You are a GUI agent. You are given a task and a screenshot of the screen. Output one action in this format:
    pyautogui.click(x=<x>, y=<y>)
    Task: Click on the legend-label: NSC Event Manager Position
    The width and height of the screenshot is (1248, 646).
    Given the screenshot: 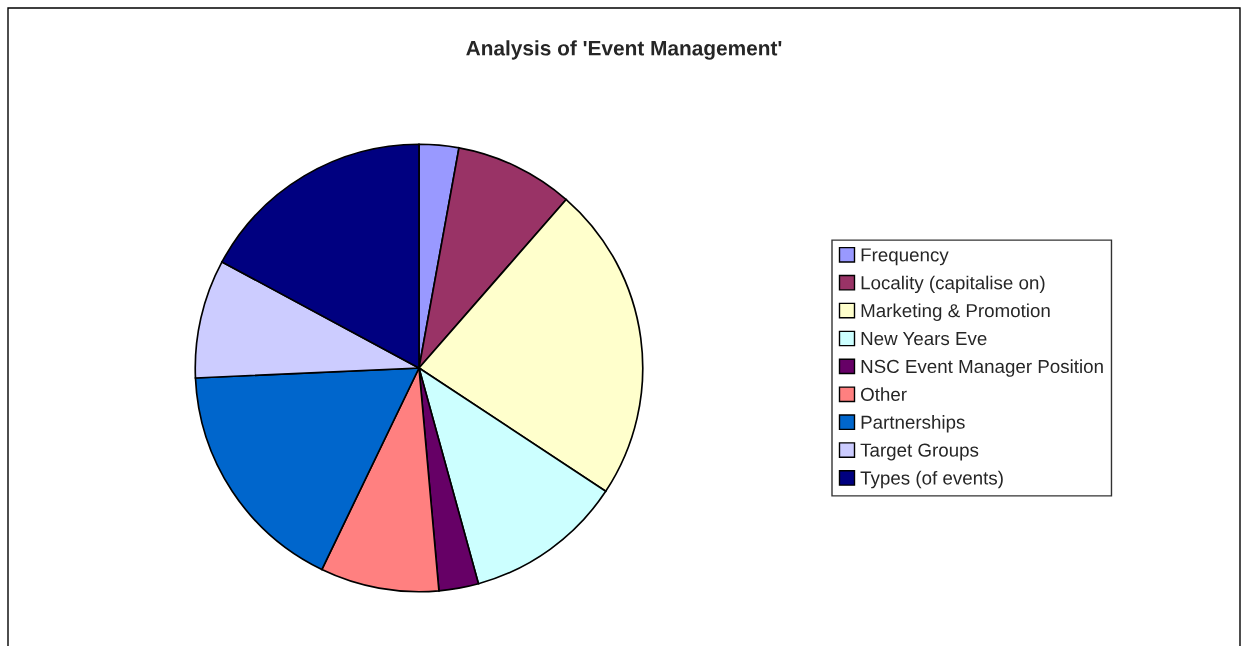 What is the action you would take?
    pyautogui.click(x=982, y=368)
    